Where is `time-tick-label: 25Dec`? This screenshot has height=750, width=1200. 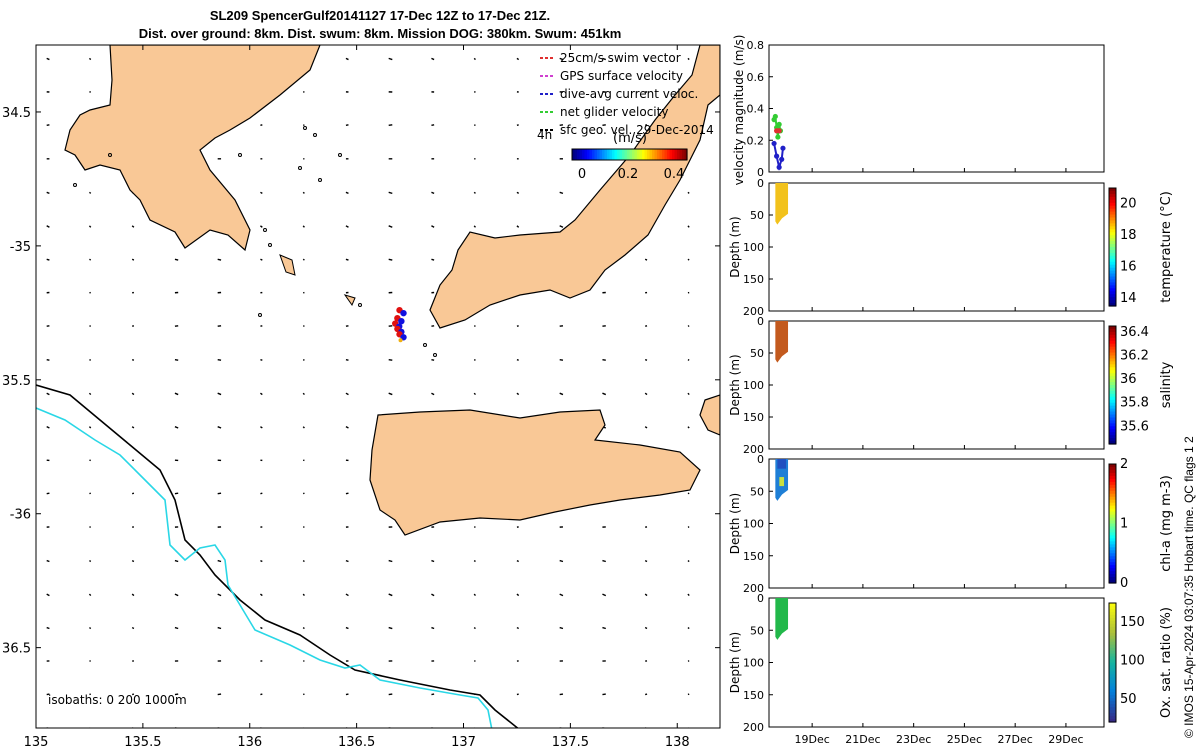 time-tick-label: 25Dec is located at coordinates (964, 739).